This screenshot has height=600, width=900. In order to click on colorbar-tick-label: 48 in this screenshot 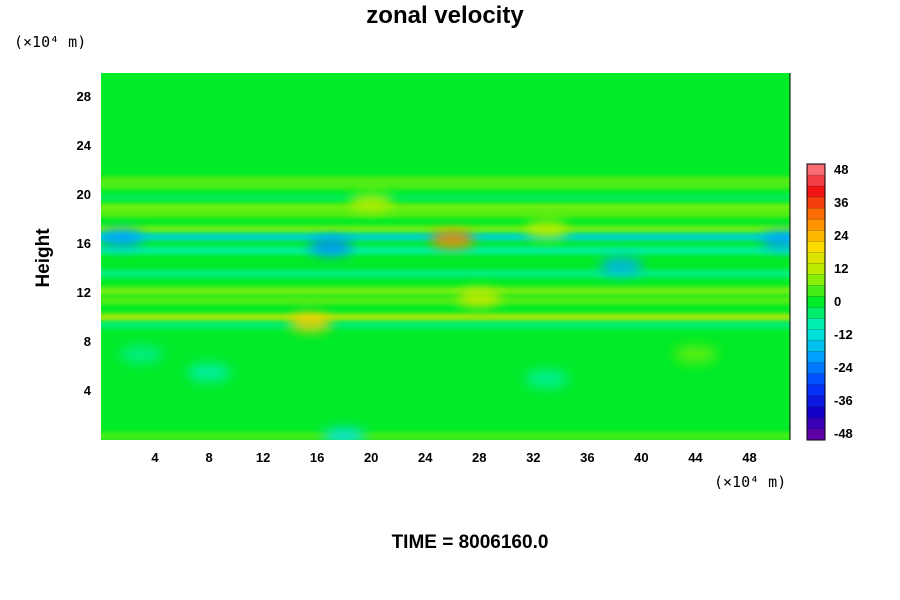, I will do `click(841, 169)`.